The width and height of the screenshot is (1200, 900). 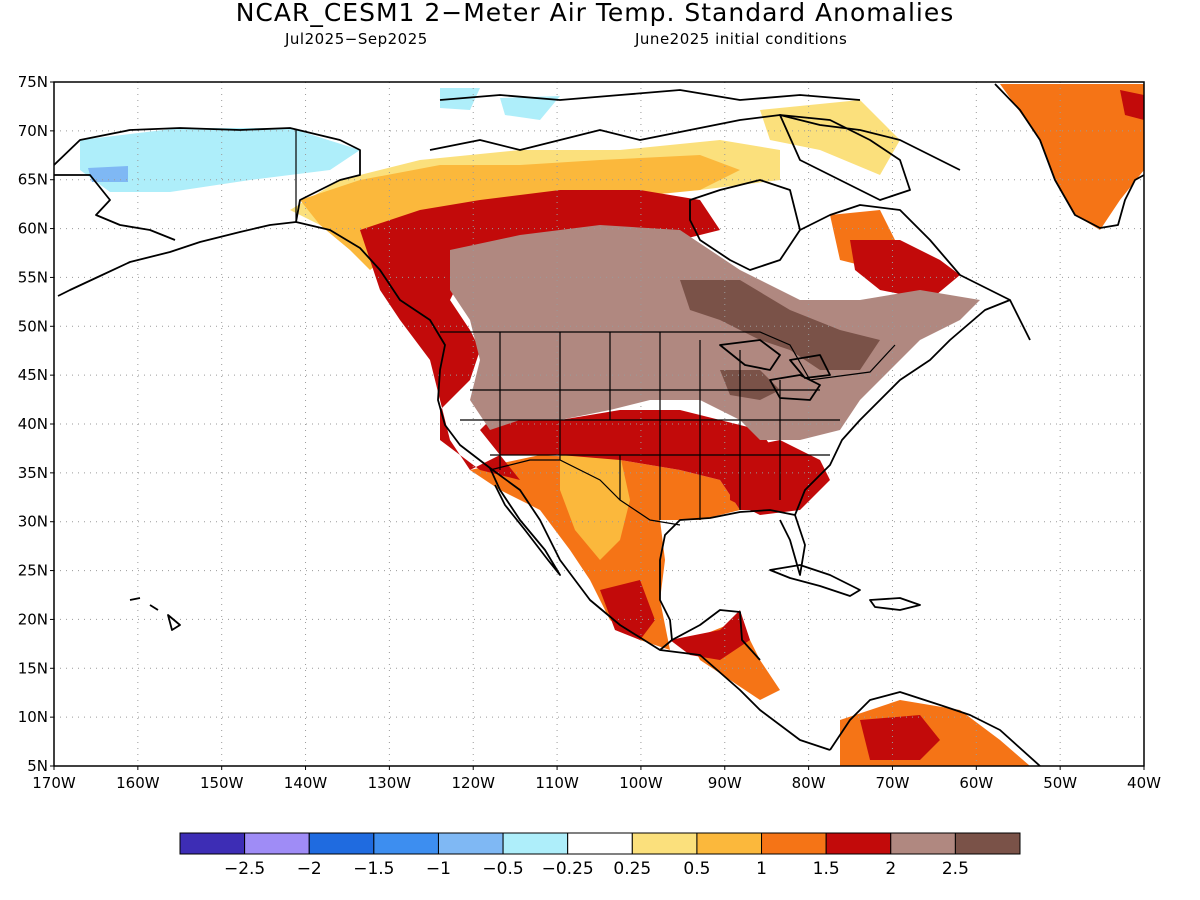 What do you see at coordinates (502, 869) in the screenshot?
I see `colorbar-label: −0.5` at bounding box center [502, 869].